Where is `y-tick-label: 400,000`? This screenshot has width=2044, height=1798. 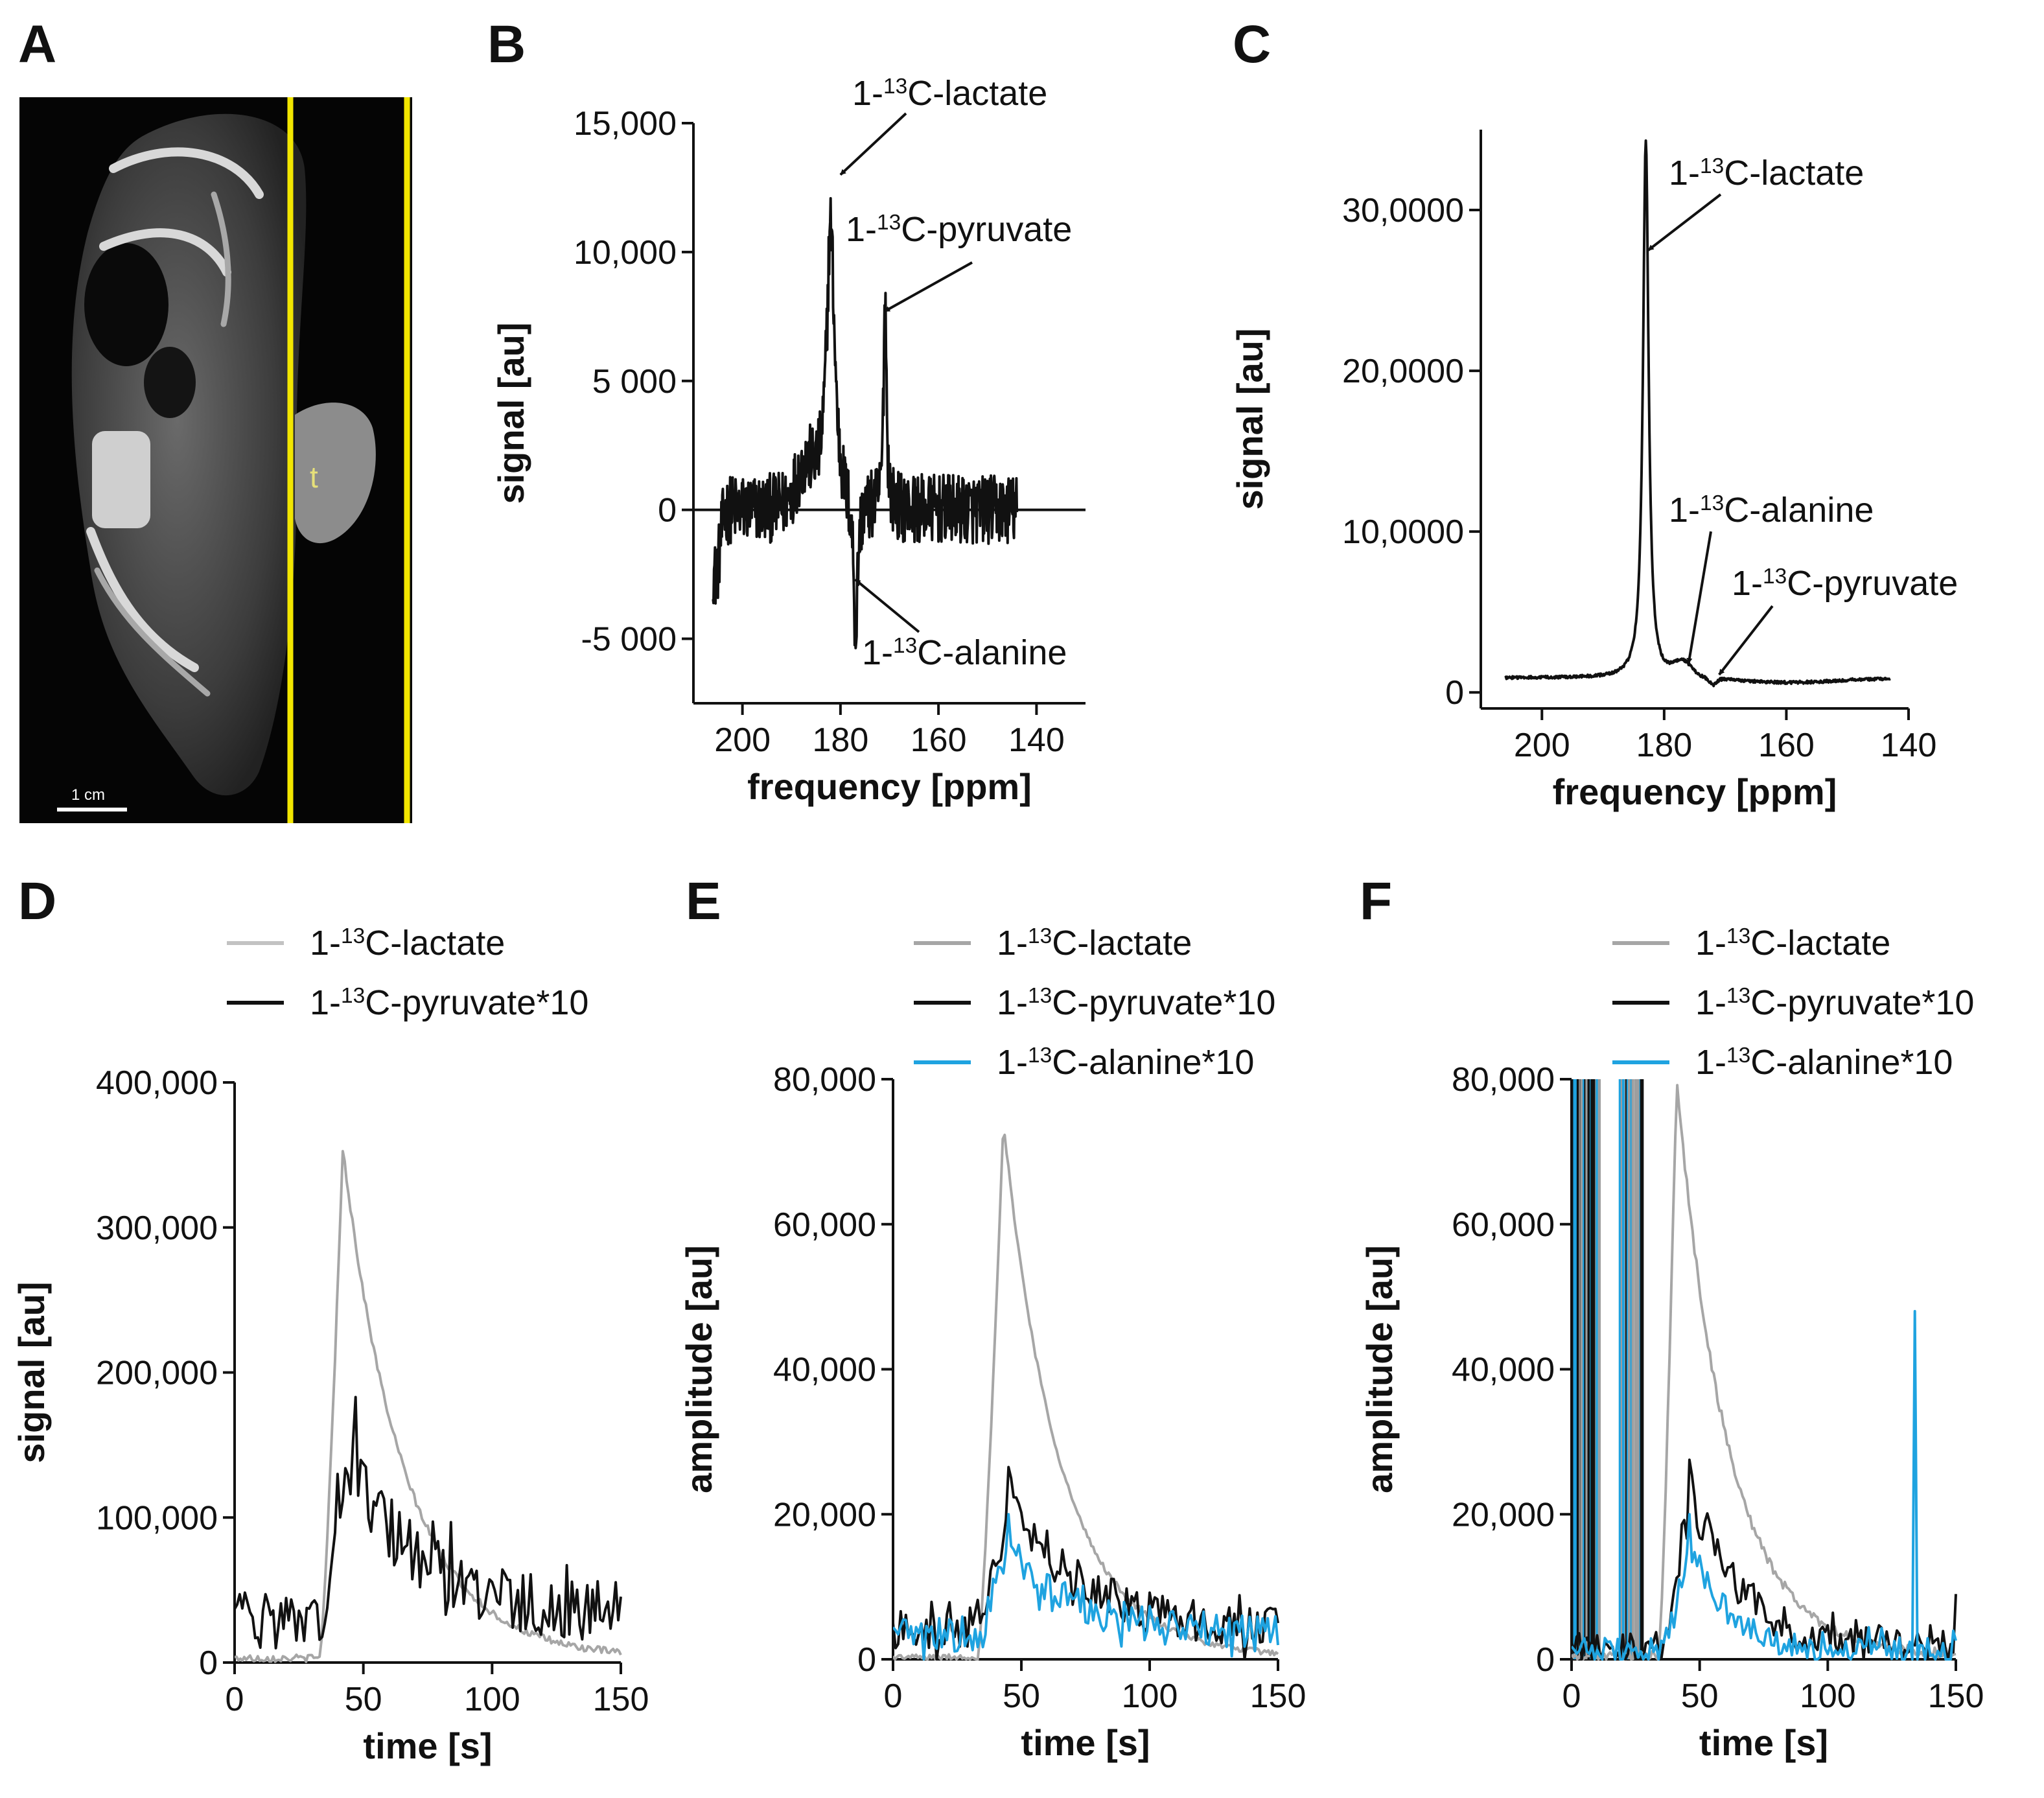
y-tick-label: 400,000 is located at coordinates (157, 1083).